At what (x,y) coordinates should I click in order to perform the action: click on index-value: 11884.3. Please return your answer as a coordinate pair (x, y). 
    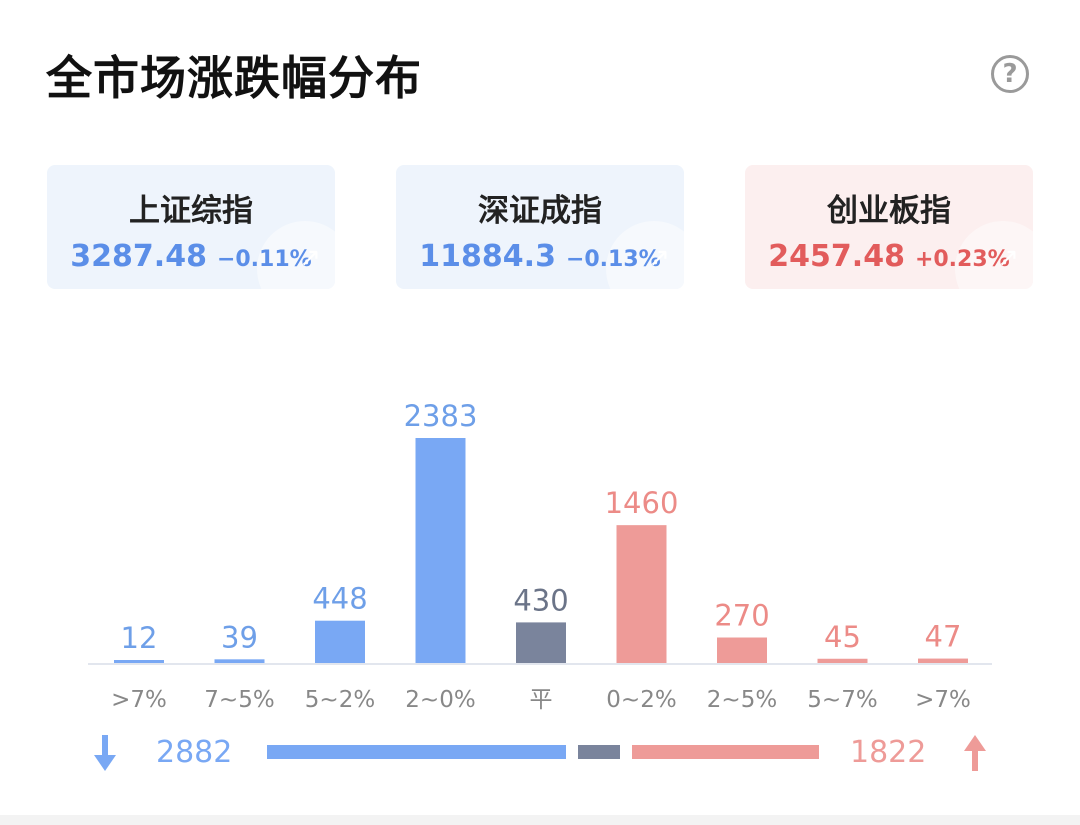
    Looking at the image, I should click on (487, 256).